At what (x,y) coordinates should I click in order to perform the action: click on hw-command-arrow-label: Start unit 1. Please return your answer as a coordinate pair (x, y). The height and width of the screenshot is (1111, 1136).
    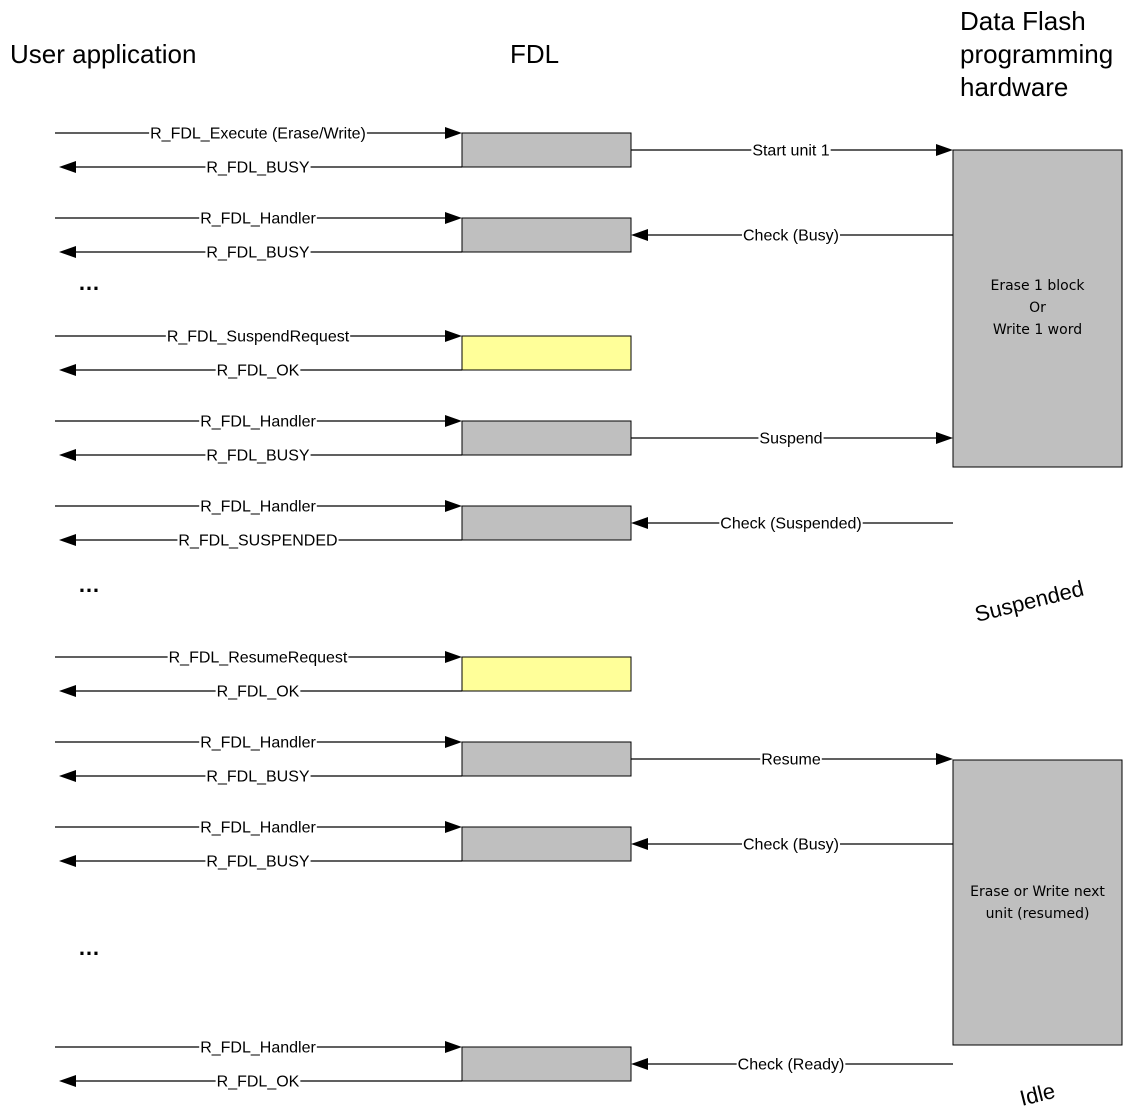
    Looking at the image, I should click on (790, 151).